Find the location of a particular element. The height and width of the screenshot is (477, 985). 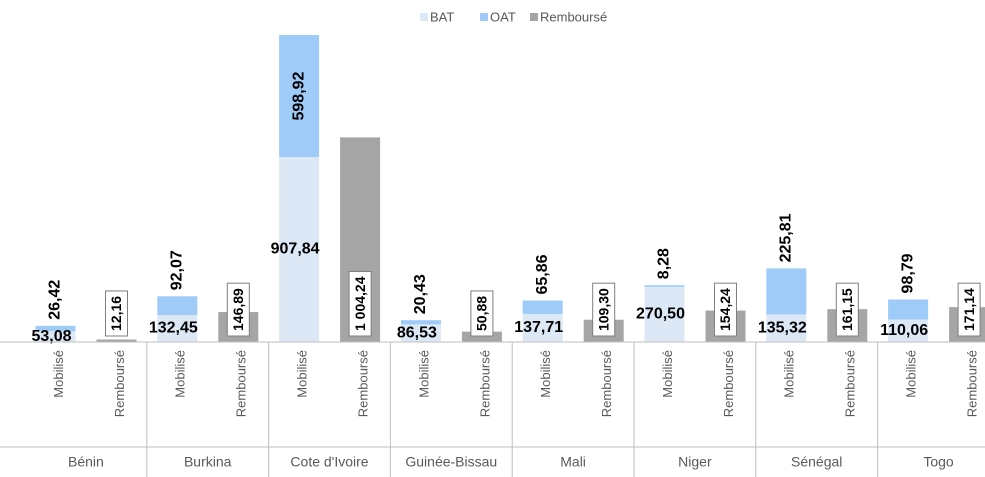

group-label: Bénin is located at coordinates (86, 462).